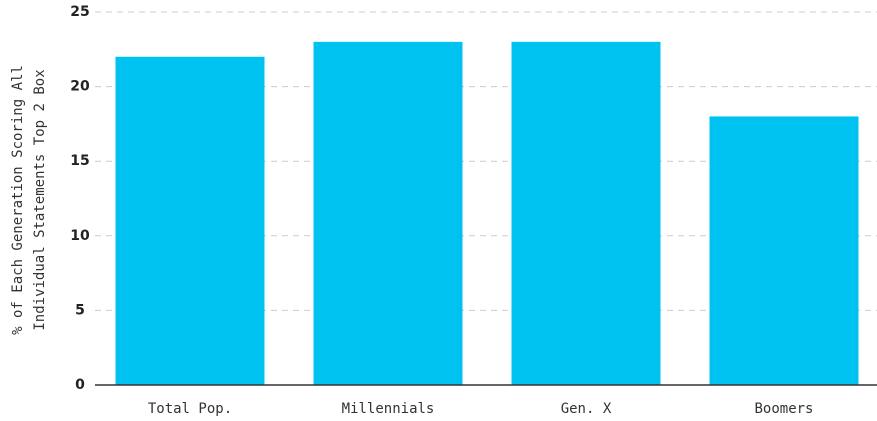 The image size is (877, 421). Describe the element at coordinates (80, 385) in the screenshot. I see `y-tick-label: 0` at that location.